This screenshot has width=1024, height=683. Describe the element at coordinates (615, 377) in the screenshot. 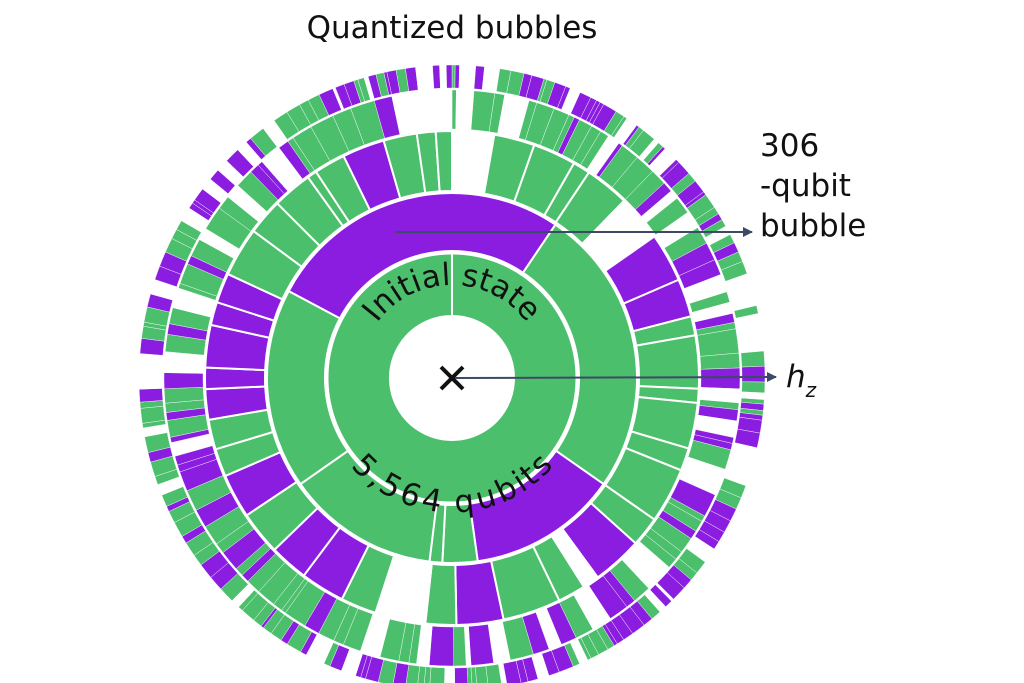

I see `field-arrow` at that location.